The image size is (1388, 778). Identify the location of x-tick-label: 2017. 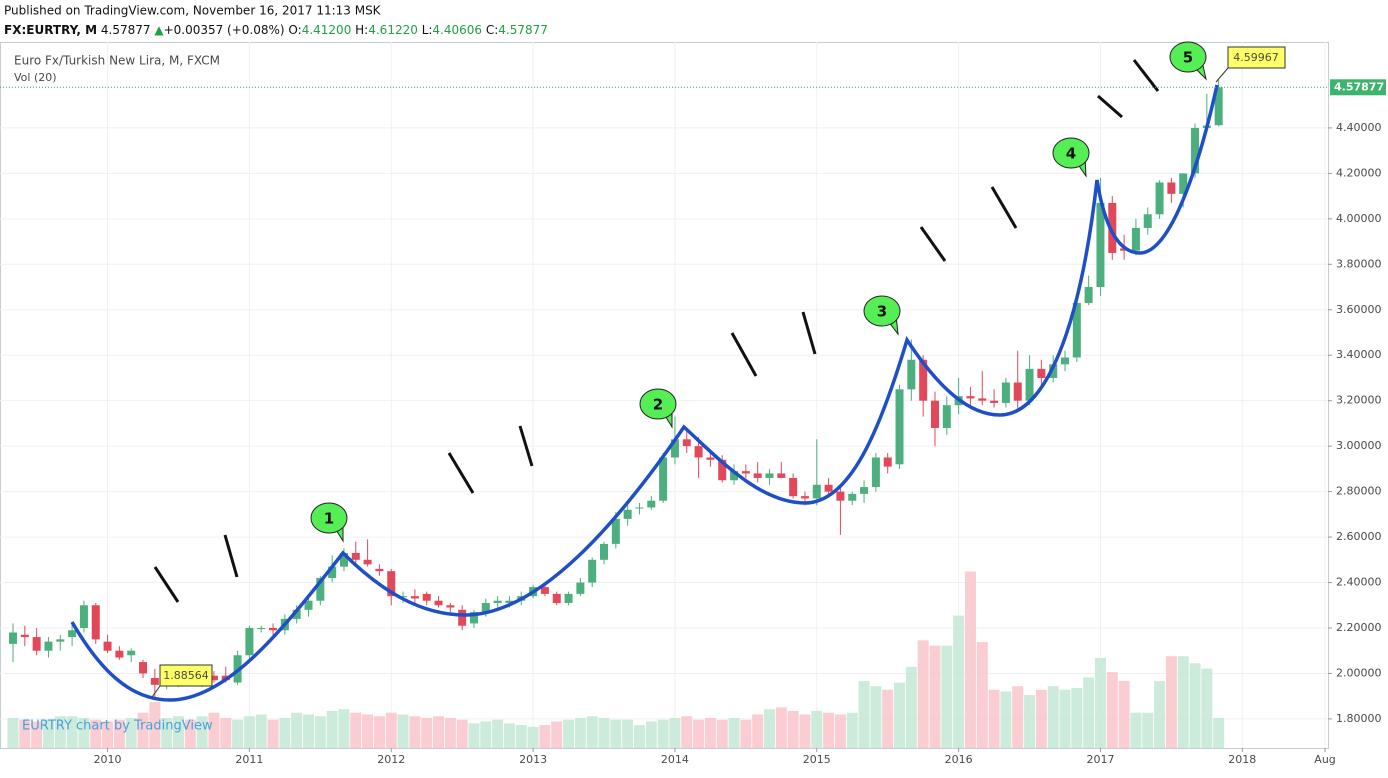
(1100, 759).